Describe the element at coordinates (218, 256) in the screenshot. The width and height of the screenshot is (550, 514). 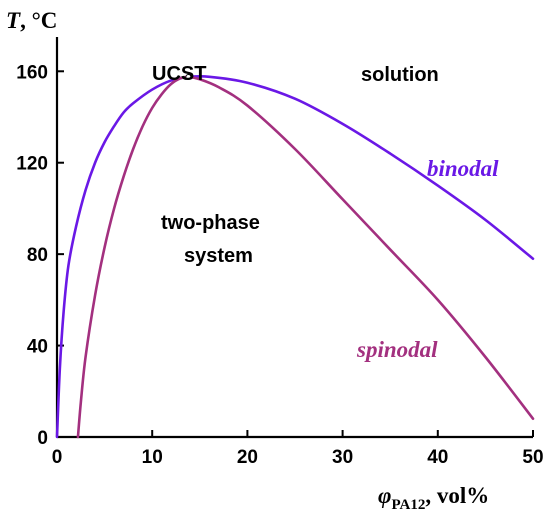
I see `system-label: system` at that location.